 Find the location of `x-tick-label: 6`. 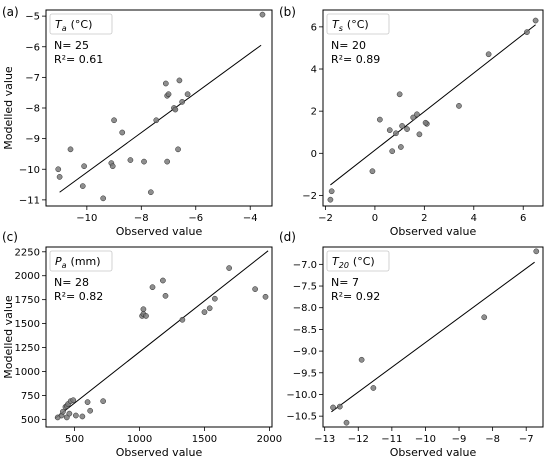

x-tick-label: 6 is located at coordinates (523, 218).